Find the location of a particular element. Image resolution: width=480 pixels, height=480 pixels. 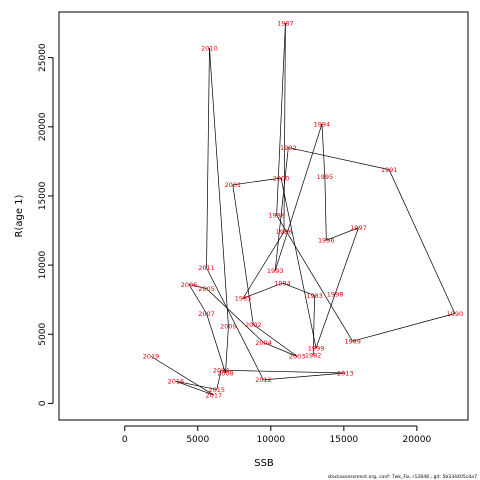

point-label: 1999 is located at coordinates (316, 348).